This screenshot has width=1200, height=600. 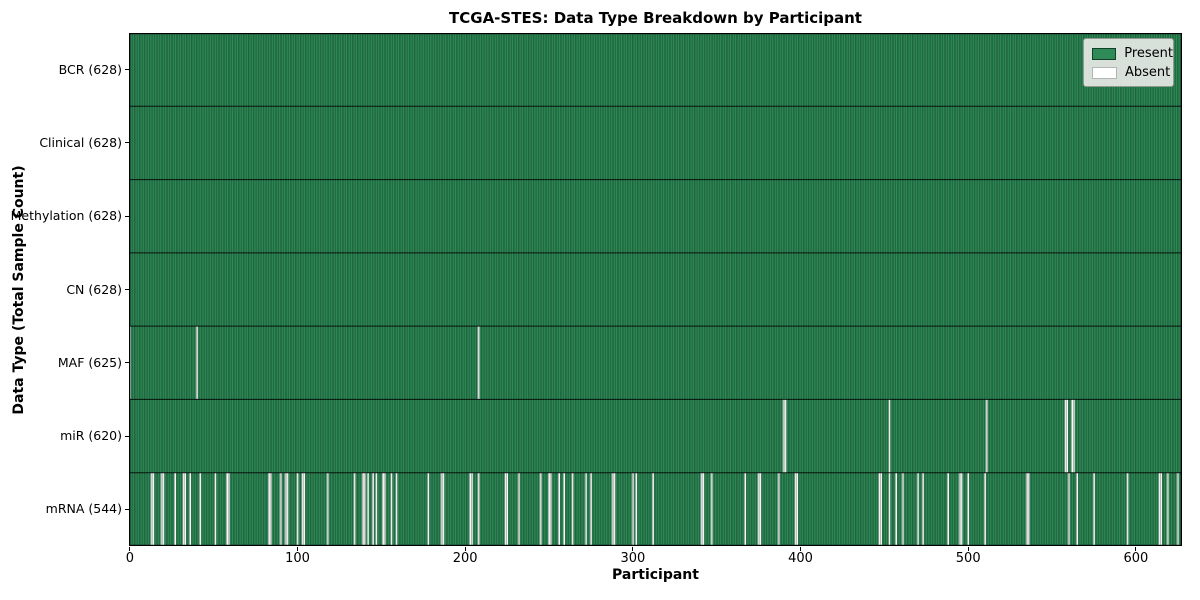 What do you see at coordinates (94, 289) in the screenshot?
I see `y-tick-label-cn: CN (628)` at bounding box center [94, 289].